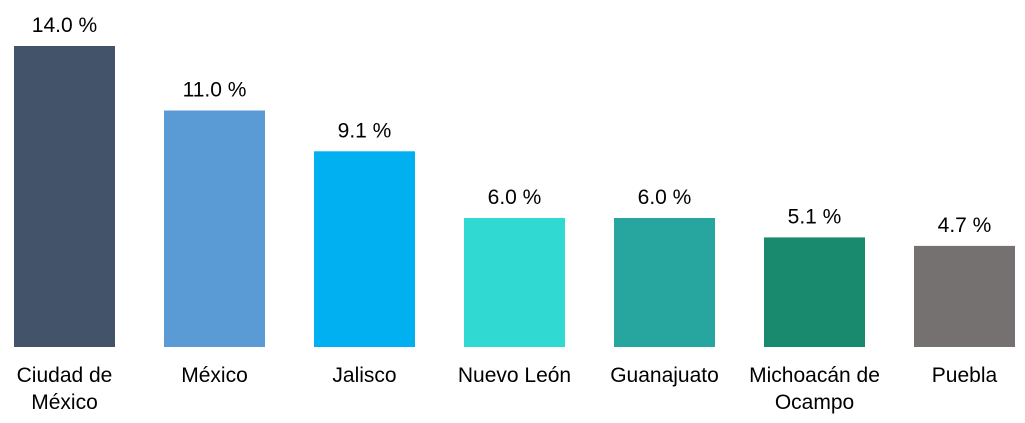 This screenshot has width=1025, height=423. What do you see at coordinates (814, 389) in the screenshot?
I see `category-label-5: Michoacán de Ocampo` at bounding box center [814, 389].